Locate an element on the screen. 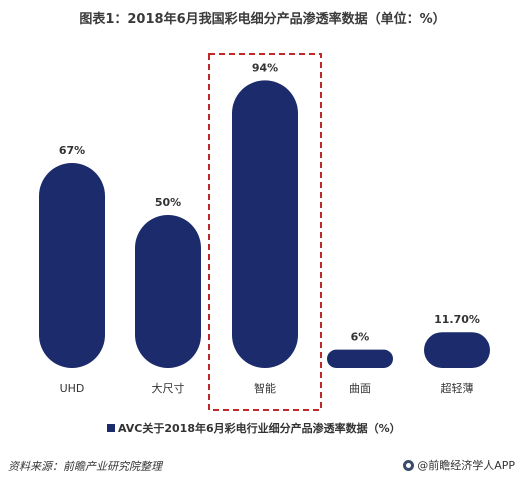 This screenshot has width=525, height=480. legend-label: AVC关于2018年6月彩电行业细分产品渗透率数据（%） is located at coordinates (259, 428).